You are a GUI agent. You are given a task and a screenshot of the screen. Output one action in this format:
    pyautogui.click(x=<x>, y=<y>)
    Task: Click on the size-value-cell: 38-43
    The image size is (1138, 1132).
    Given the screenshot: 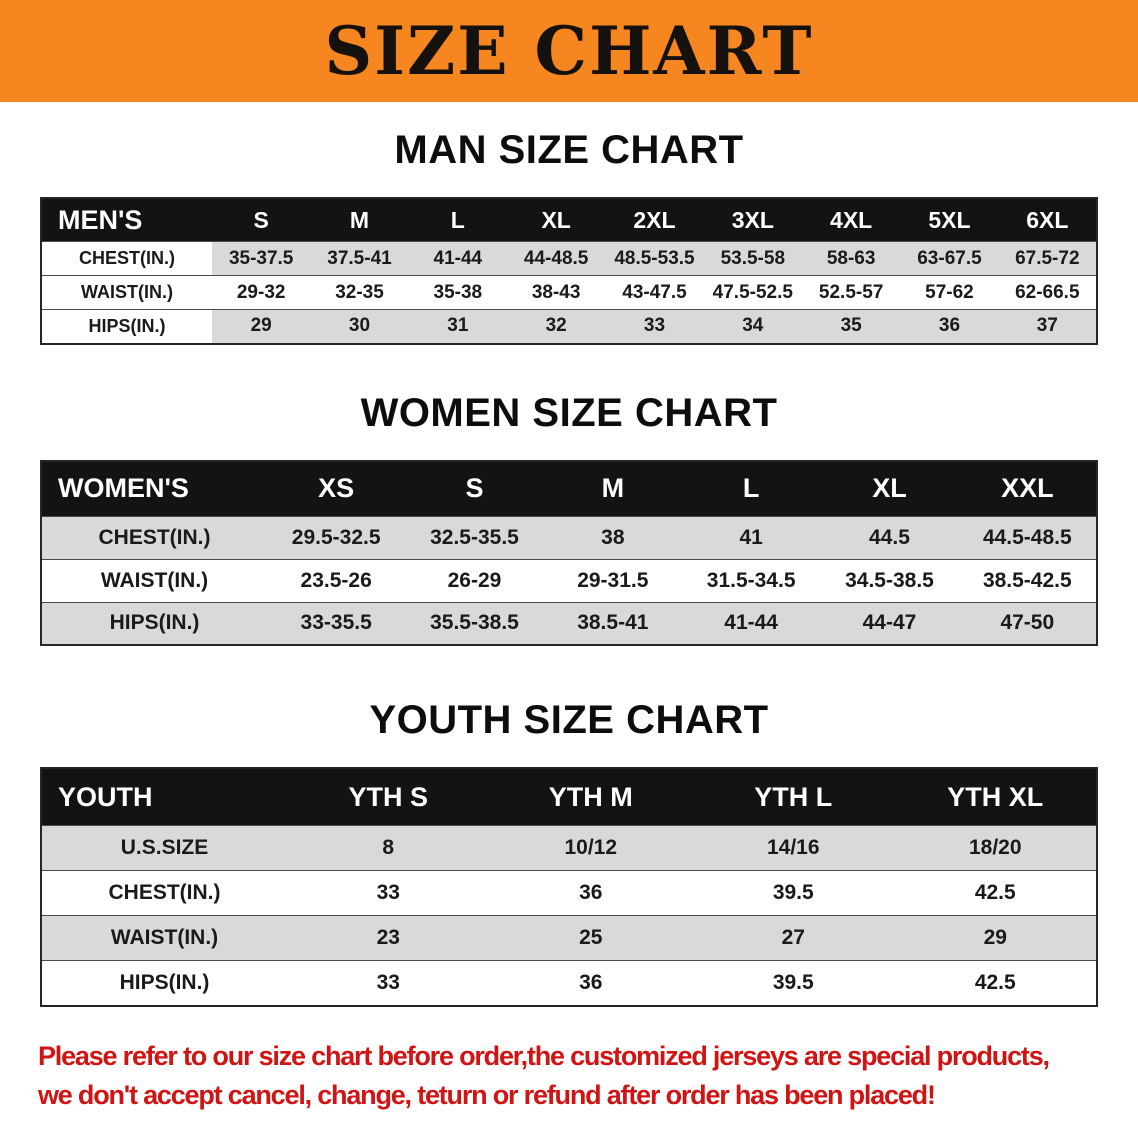 What is the action you would take?
    pyautogui.click(x=556, y=292)
    